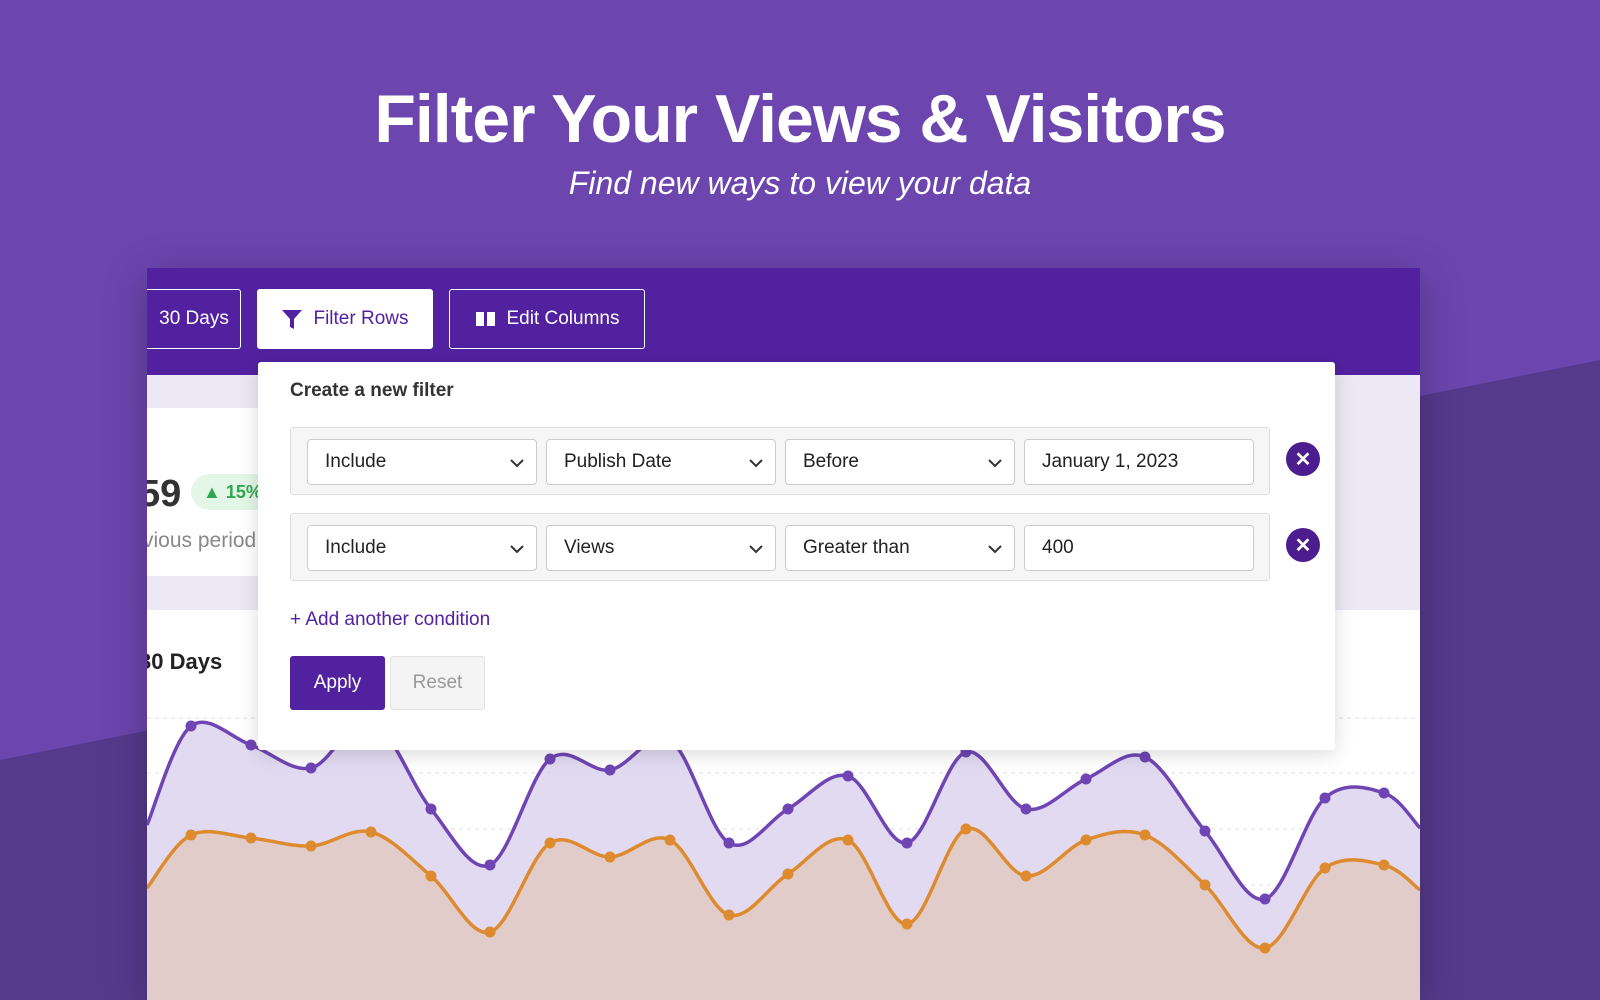 The width and height of the screenshot is (1600, 1000). What do you see at coordinates (563, 318) in the screenshot?
I see `columns-label: Edit Columns` at bounding box center [563, 318].